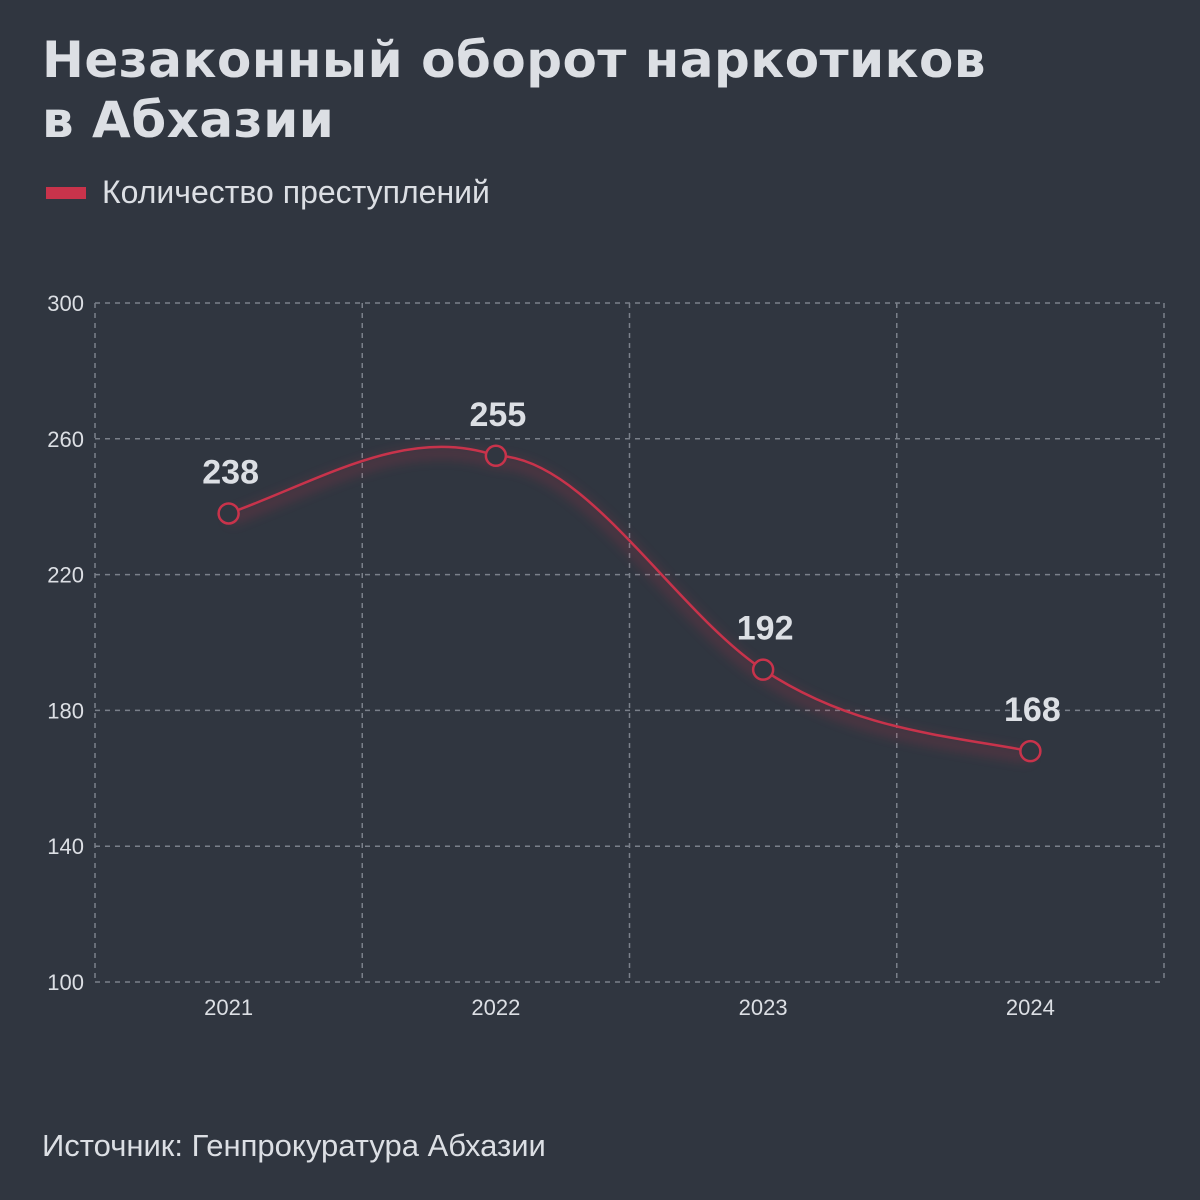  What do you see at coordinates (765, 629) in the screenshot?
I see `data-label: 192` at bounding box center [765, 629].